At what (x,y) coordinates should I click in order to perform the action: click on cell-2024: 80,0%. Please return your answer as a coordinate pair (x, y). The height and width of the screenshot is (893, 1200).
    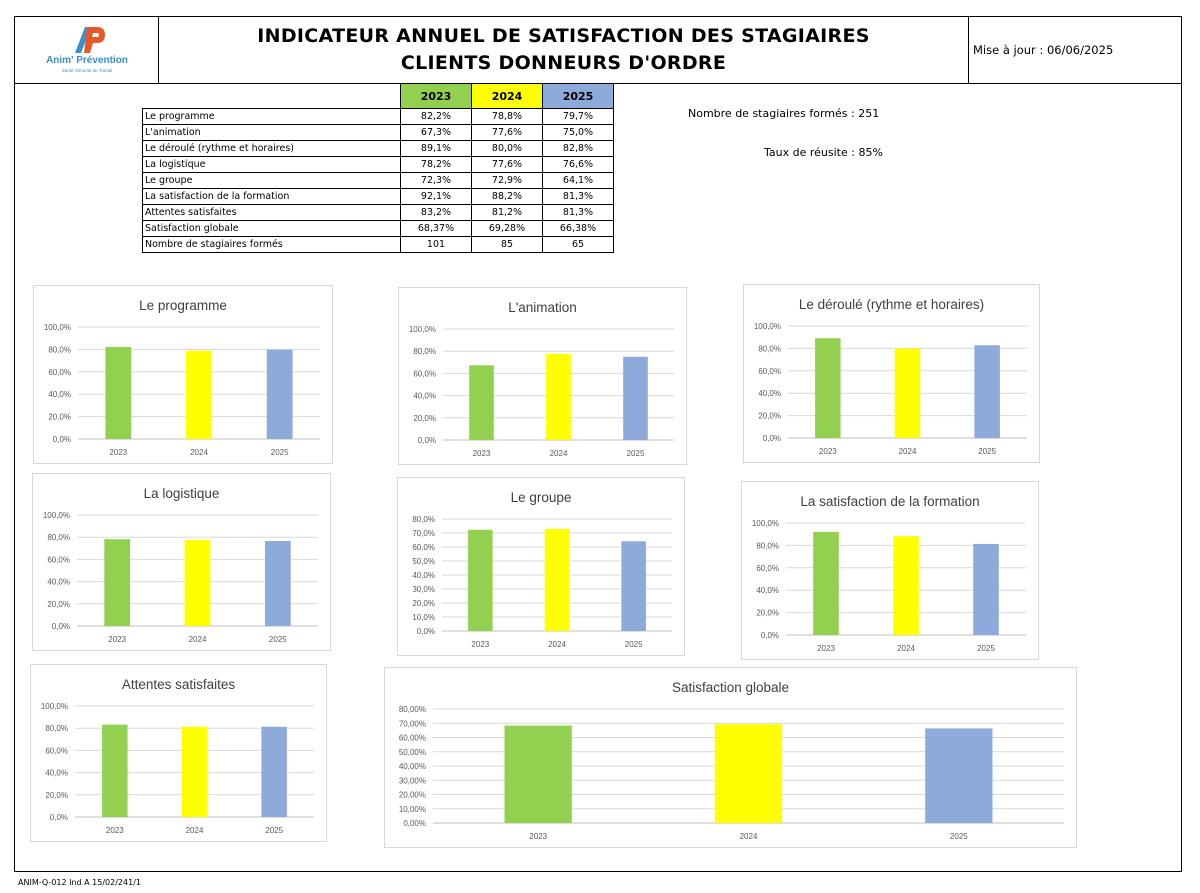
    Looking at the image, I should click on (507, 148).